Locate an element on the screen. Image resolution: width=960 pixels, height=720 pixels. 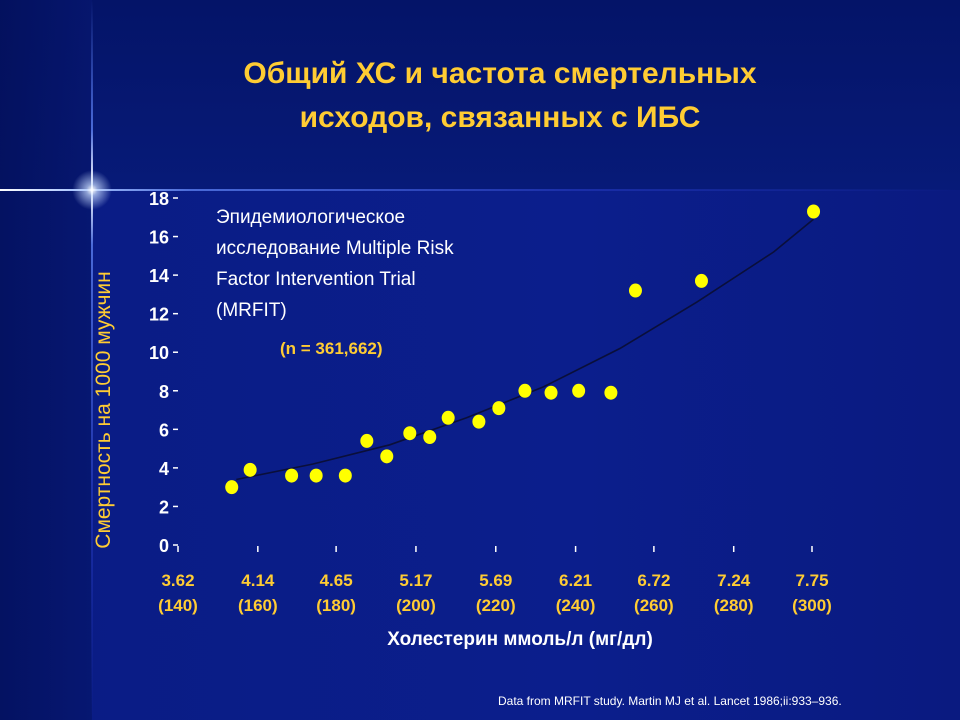
x-axis-label: Холестерин ммоль/л (мг/дл) is located at coordinates (520, 639).